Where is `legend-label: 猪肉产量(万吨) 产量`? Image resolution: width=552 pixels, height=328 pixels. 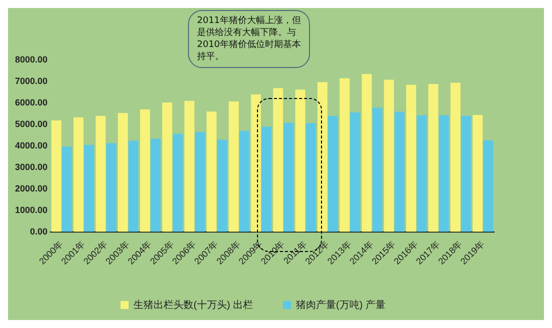
legend-label: 猪肉产量(万吨) 产量 is located at coordinates (341, 304).